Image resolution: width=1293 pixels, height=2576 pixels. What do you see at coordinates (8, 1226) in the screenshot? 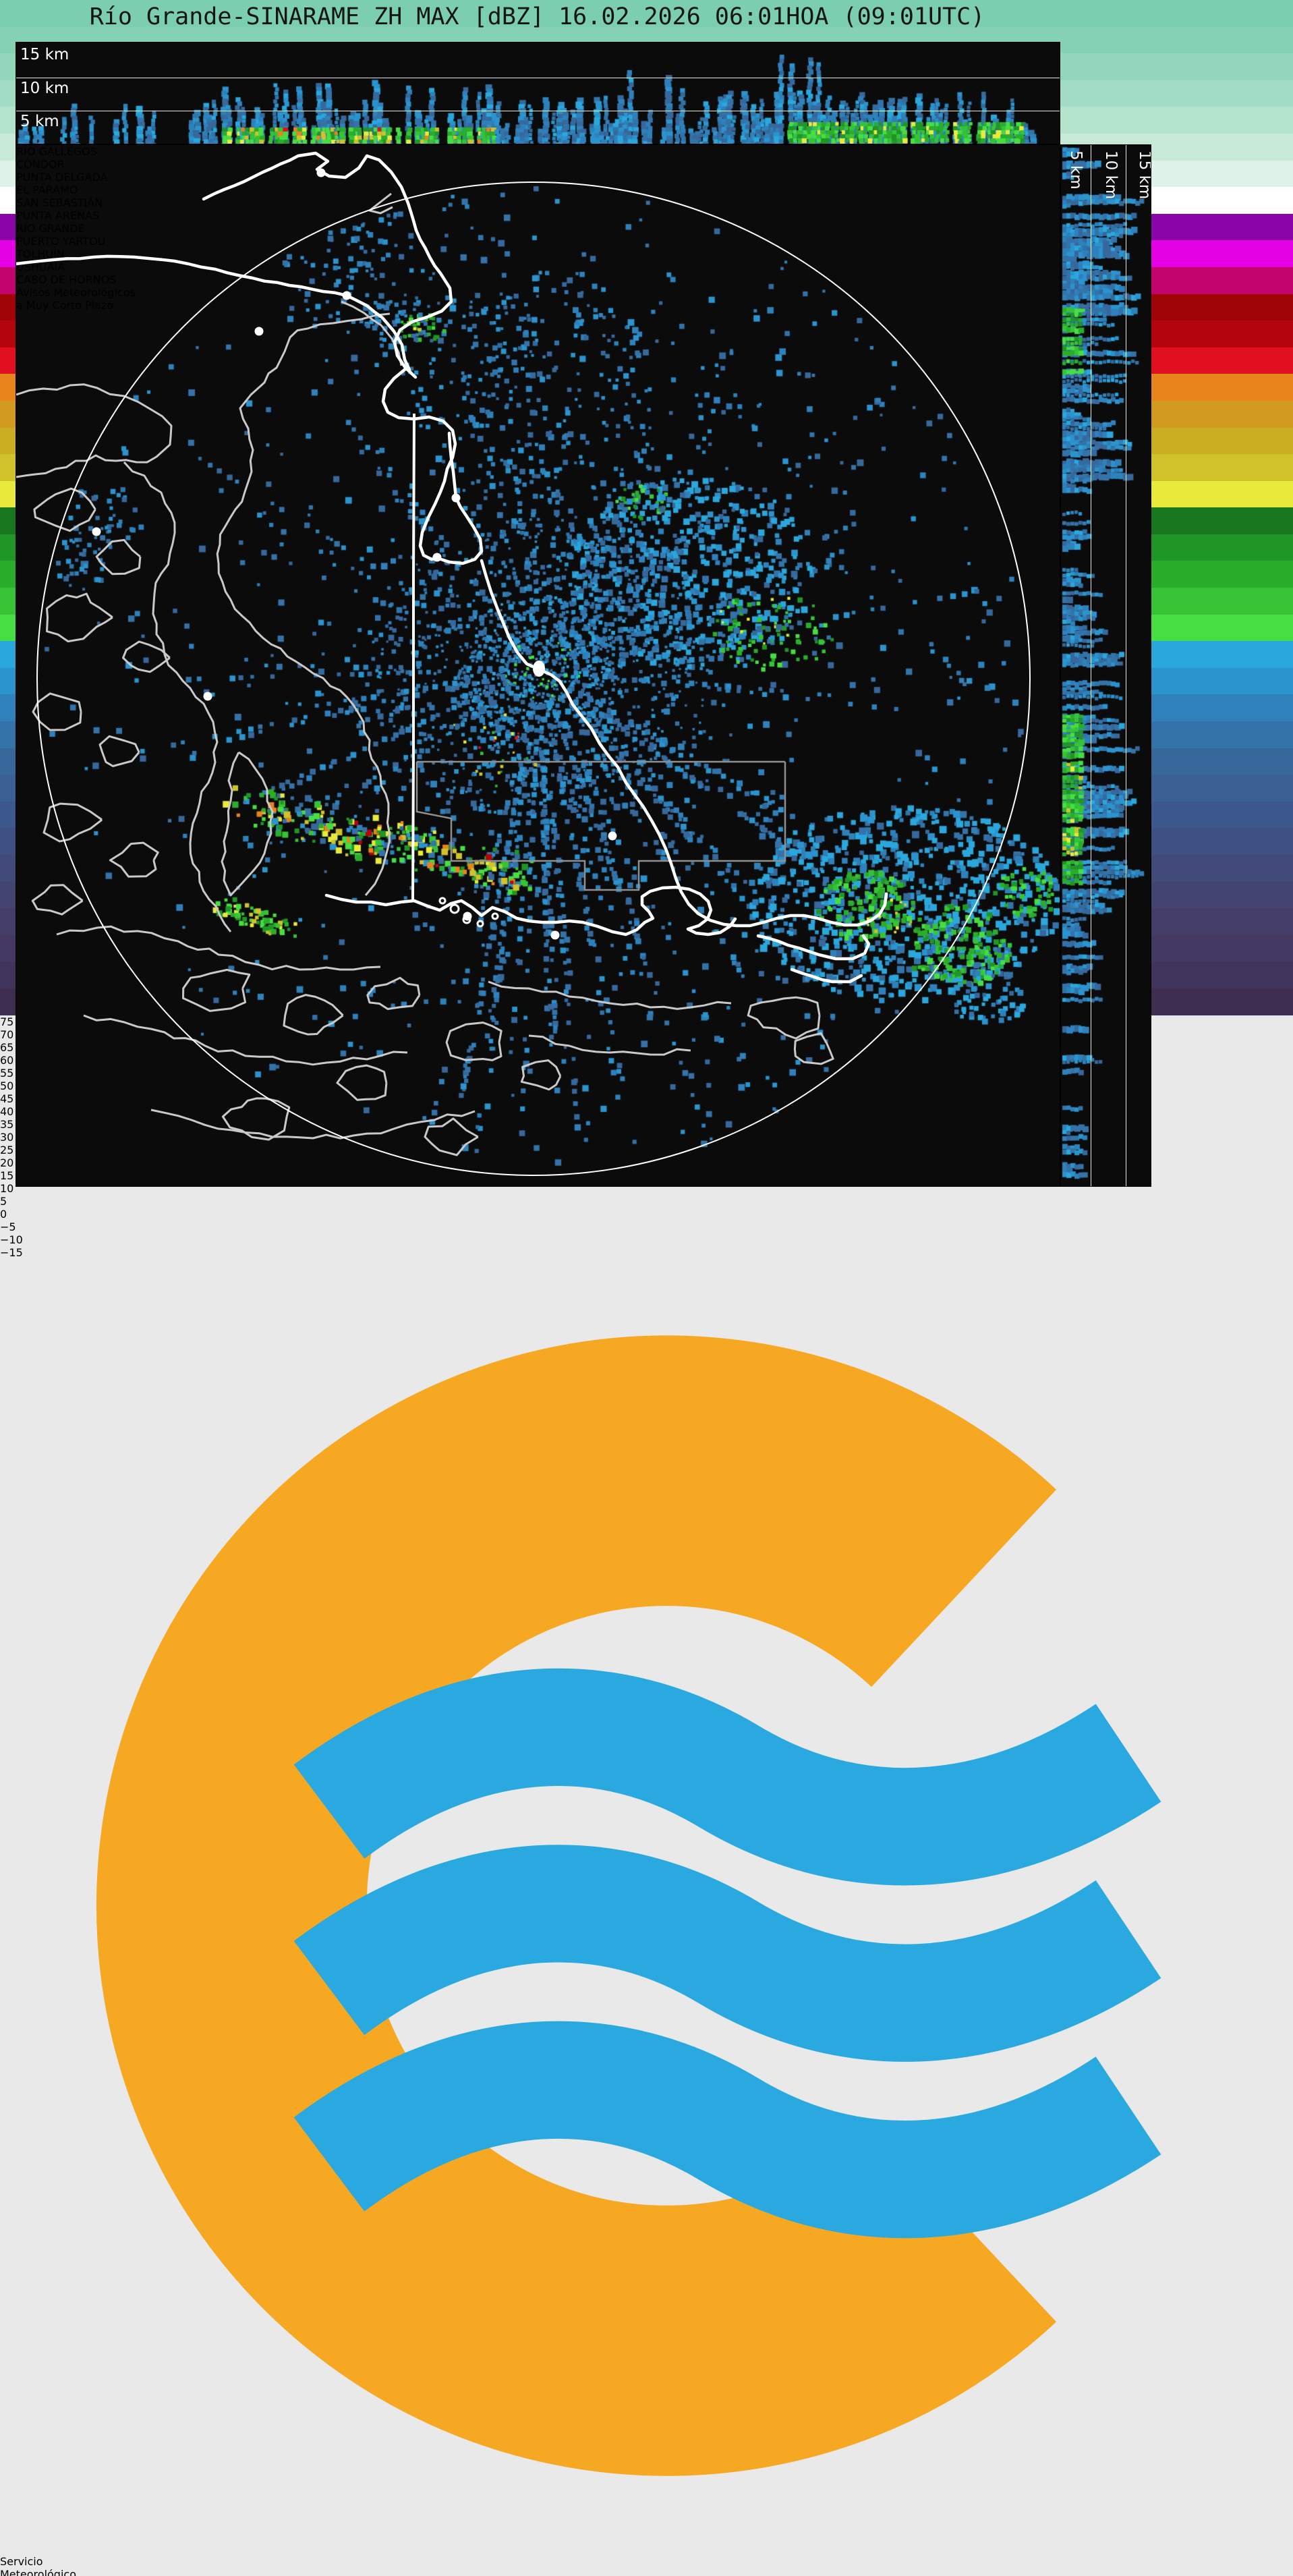
I see `colorbar-tick-label: −5` at bounding box center [8, 1226].